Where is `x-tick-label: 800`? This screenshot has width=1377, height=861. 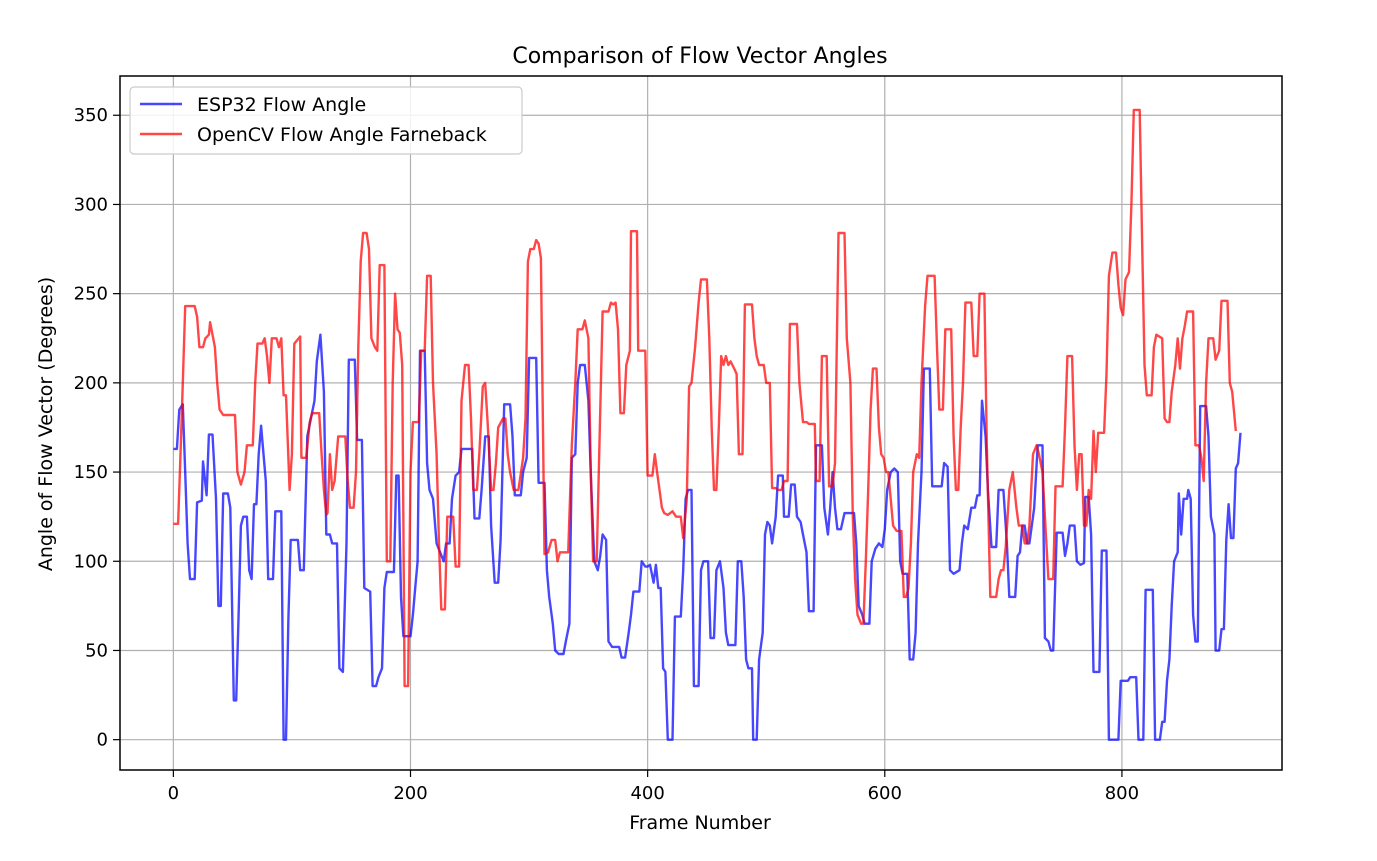
x-tick-label: 800 is located at coordinates (1122, 793).